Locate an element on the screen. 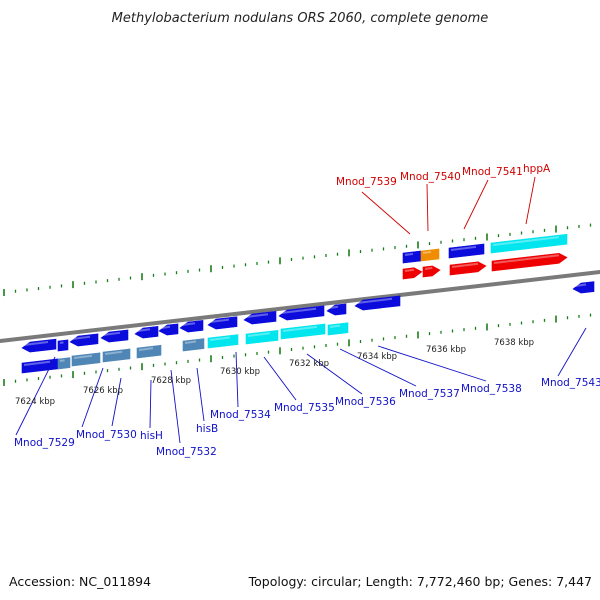  kbp-label: 7624 kbp is located at coordinates (35, 402).